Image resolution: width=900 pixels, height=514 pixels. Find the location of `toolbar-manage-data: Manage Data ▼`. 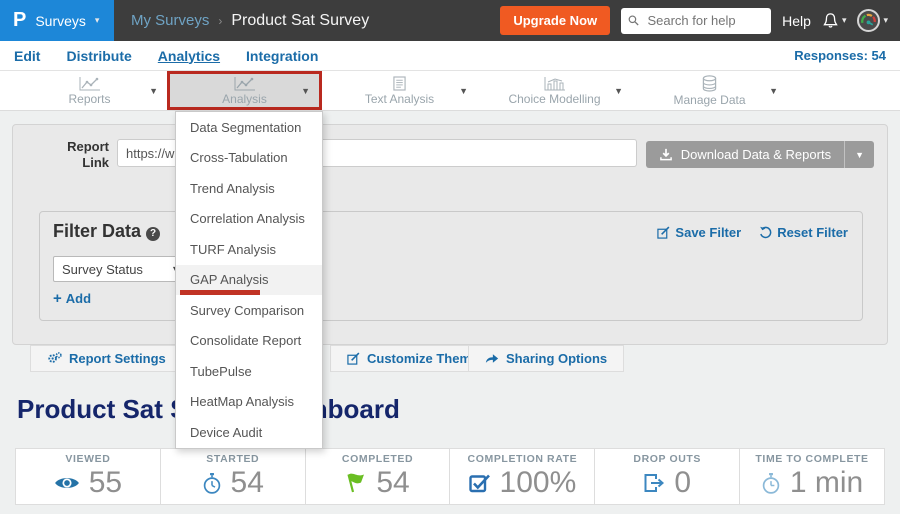

toolbar-manage-data: Manage Data ▼ is located at coordinates (709, 90).